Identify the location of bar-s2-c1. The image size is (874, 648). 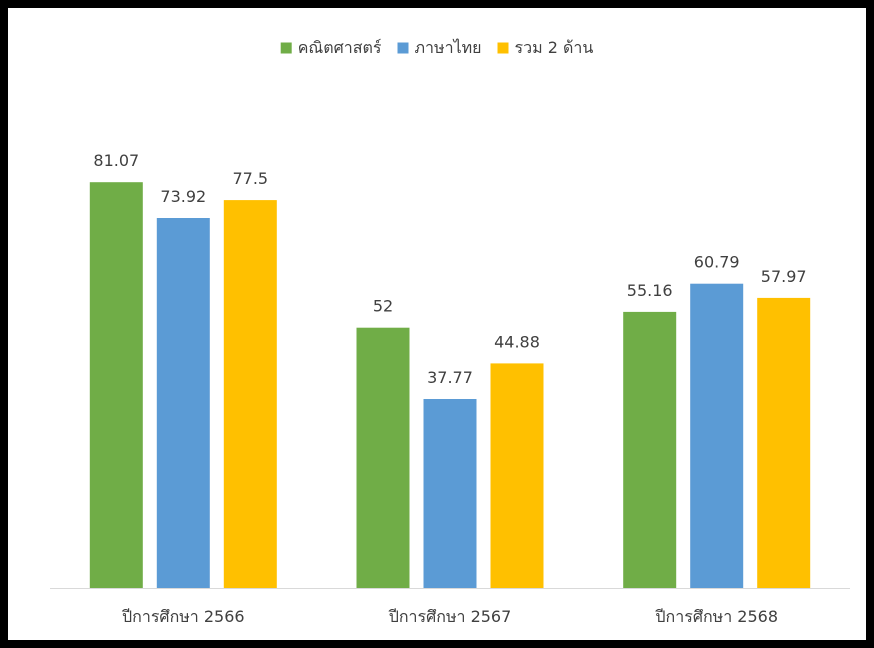
(517, 475).